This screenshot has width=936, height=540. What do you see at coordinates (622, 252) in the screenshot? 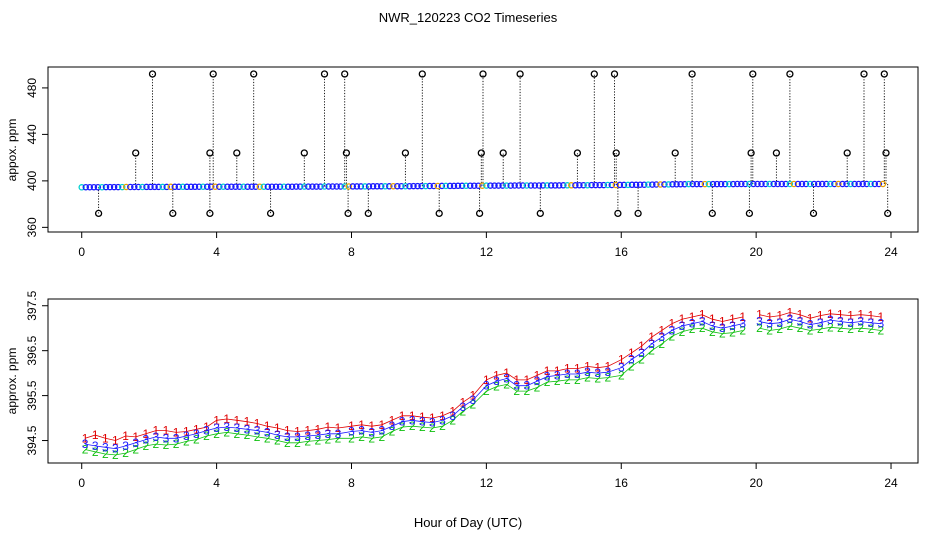
I see `top-x-tick-label: 16` at bounding box center [622, 252].